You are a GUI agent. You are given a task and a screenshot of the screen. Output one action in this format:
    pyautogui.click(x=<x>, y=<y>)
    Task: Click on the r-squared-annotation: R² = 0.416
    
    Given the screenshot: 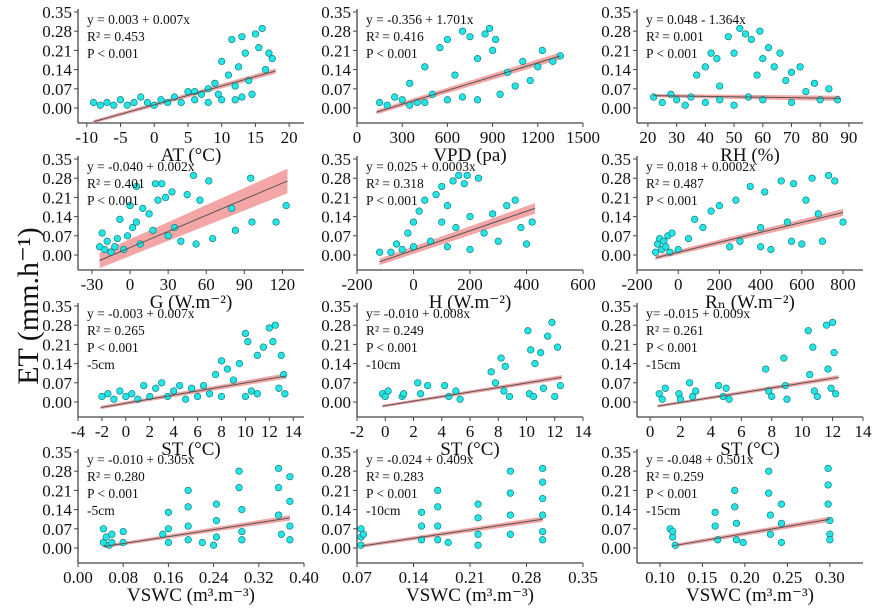 What is the action you would take?
    pyautogui.click(x=395, y=36)
    